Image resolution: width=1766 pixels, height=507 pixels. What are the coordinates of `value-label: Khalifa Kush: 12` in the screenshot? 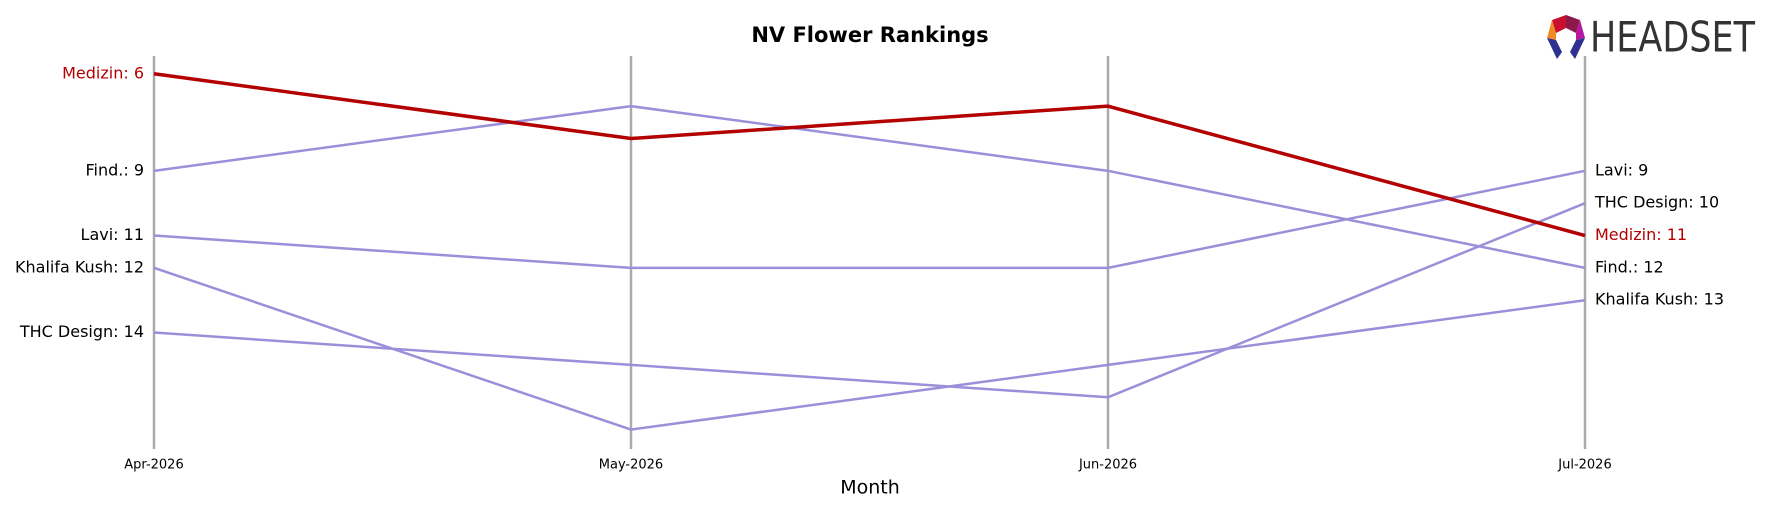 It's located at (79, 266).